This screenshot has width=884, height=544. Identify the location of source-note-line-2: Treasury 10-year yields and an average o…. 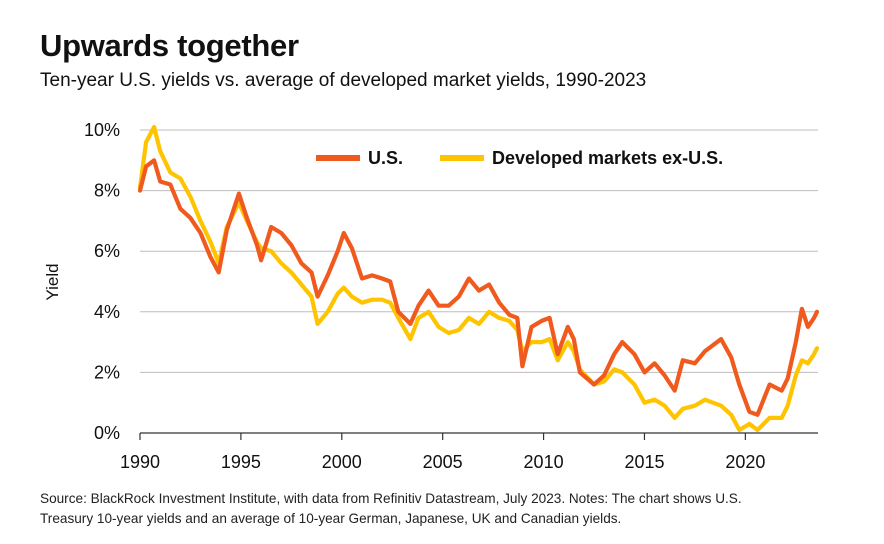
(331, 518).